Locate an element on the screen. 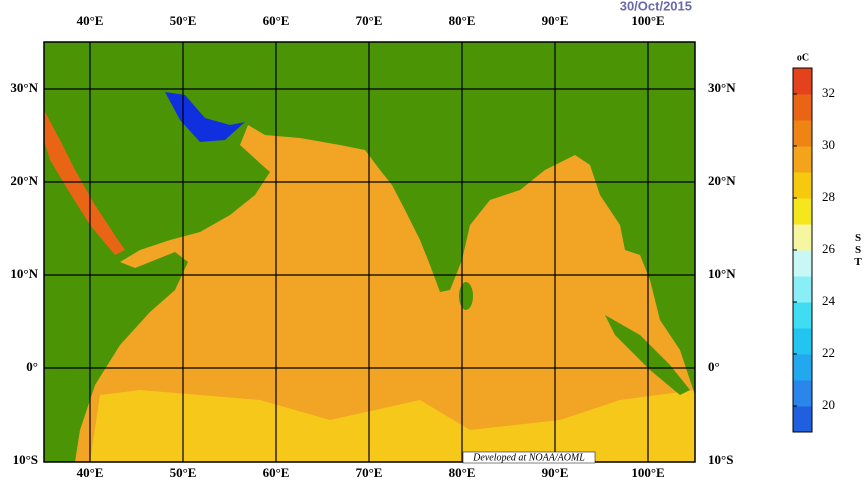 The height and width of the screenshot is (492, 865). credit-box is located at coordinates (529, 457).